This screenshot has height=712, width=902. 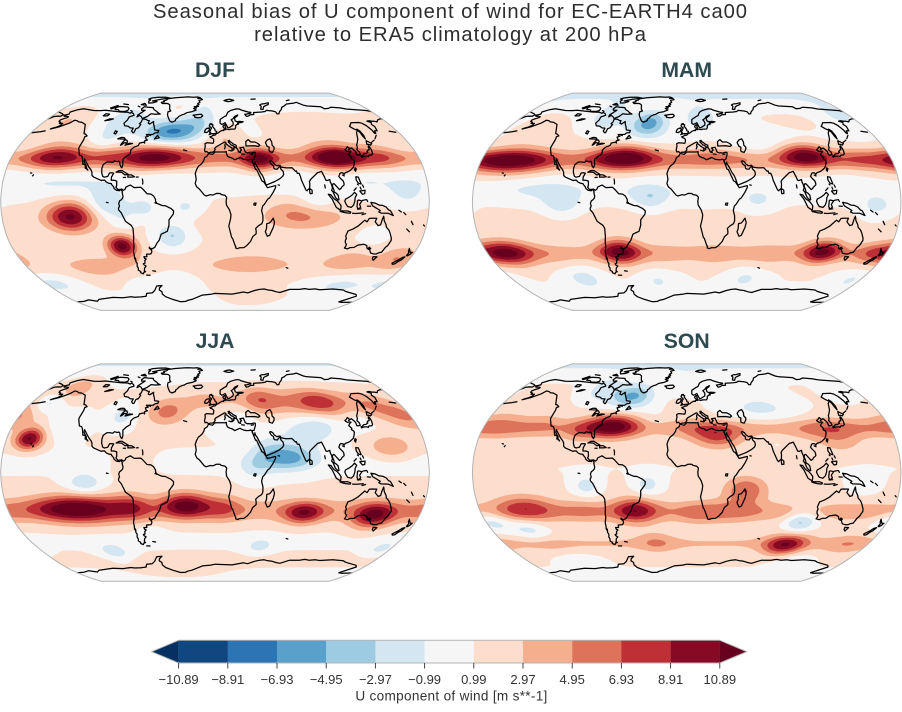 What do you see at coordinates (720, 679) in the screenshot?
I see `svg-text: 10.89` at bounding box center [720, 679].